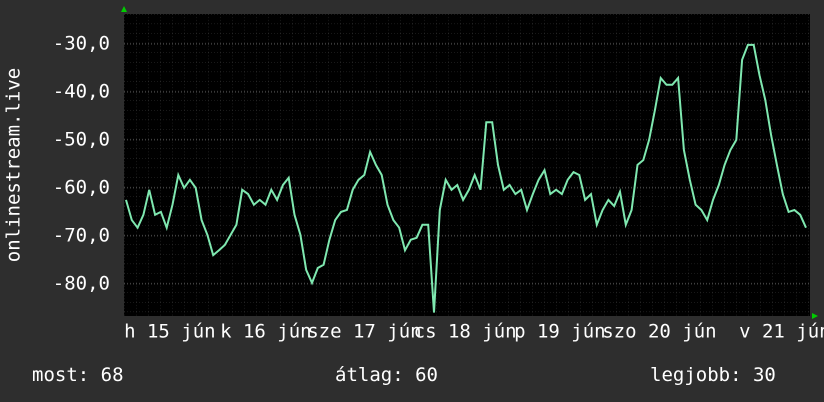  Describe the element at coordinates (81, 283) in the screenshot. I see `y-tick-label: -80,0` at that location.